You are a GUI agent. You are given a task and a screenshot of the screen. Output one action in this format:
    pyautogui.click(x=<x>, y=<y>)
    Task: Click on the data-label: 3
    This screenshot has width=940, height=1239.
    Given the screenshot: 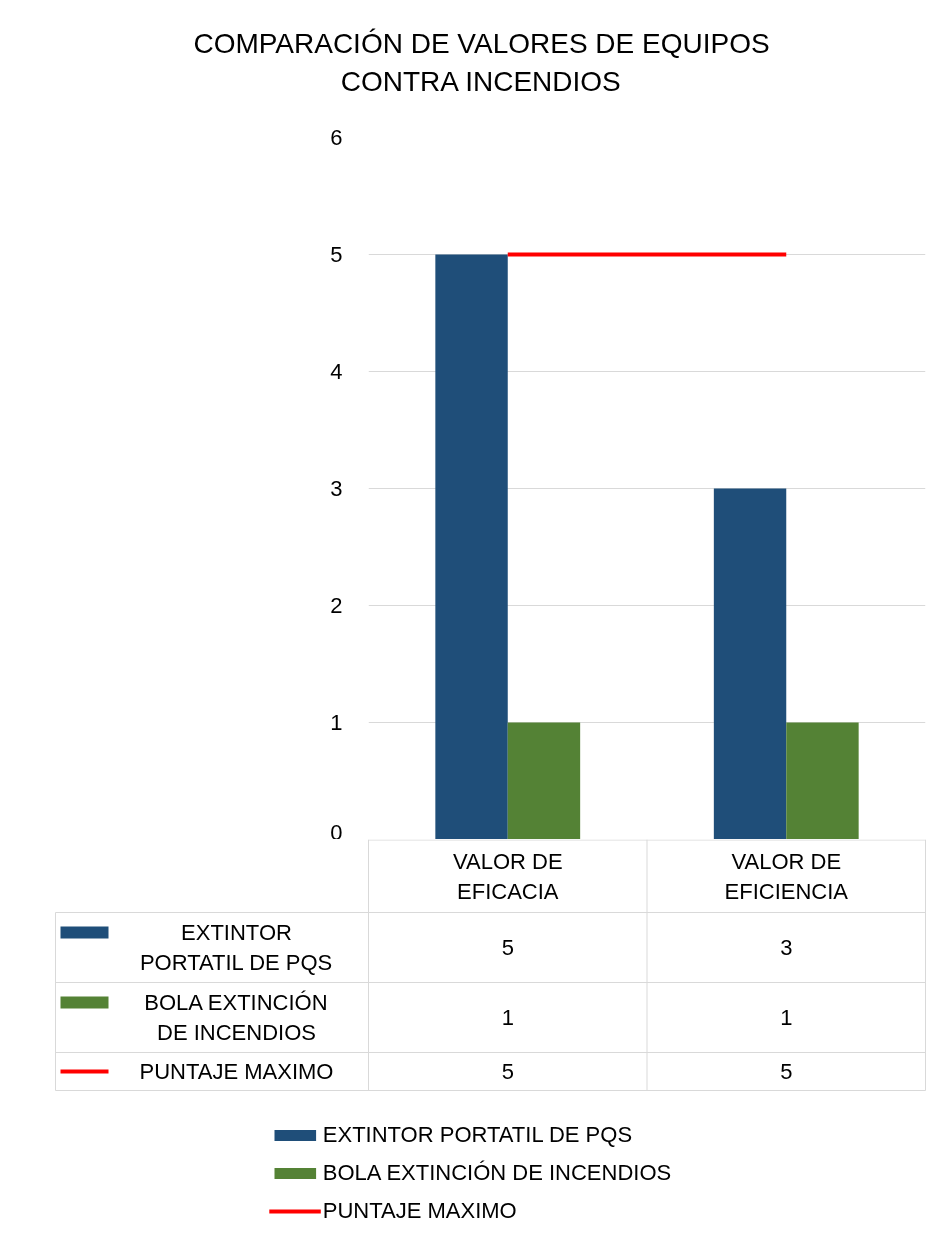 What is the action you would take?
    pyautogui.click(x=786, y=947)
    